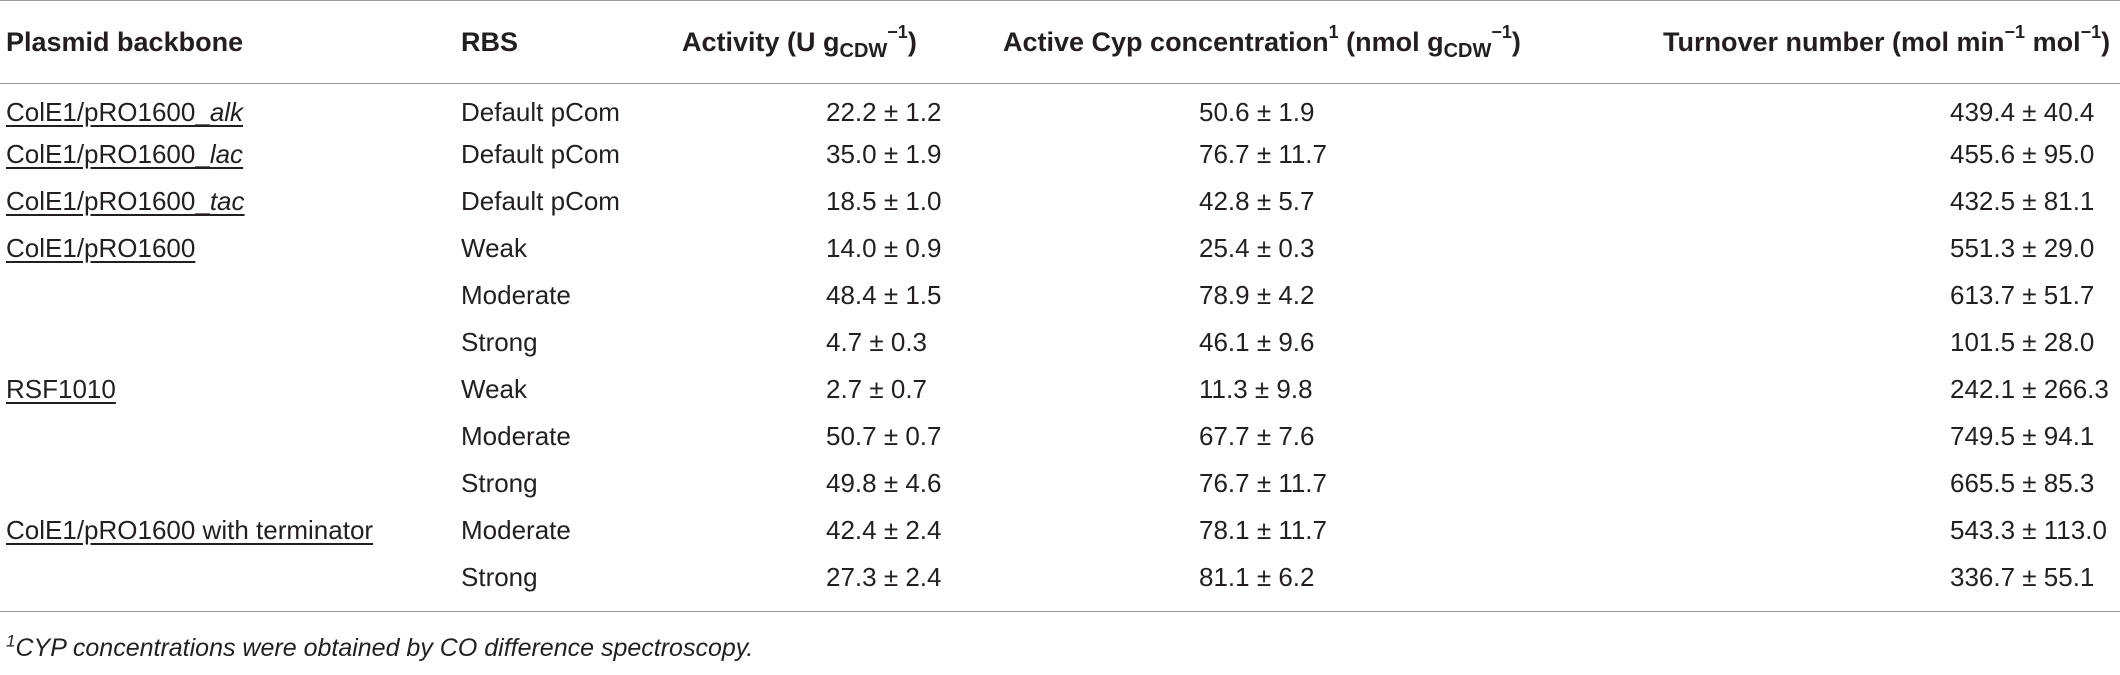 This screenshot has width=2120, height=675. Describe the element at coordinates (1871, 530) in the screenshot. I see `cell-turnover-number: 543.3 ± 113.0` at that location.